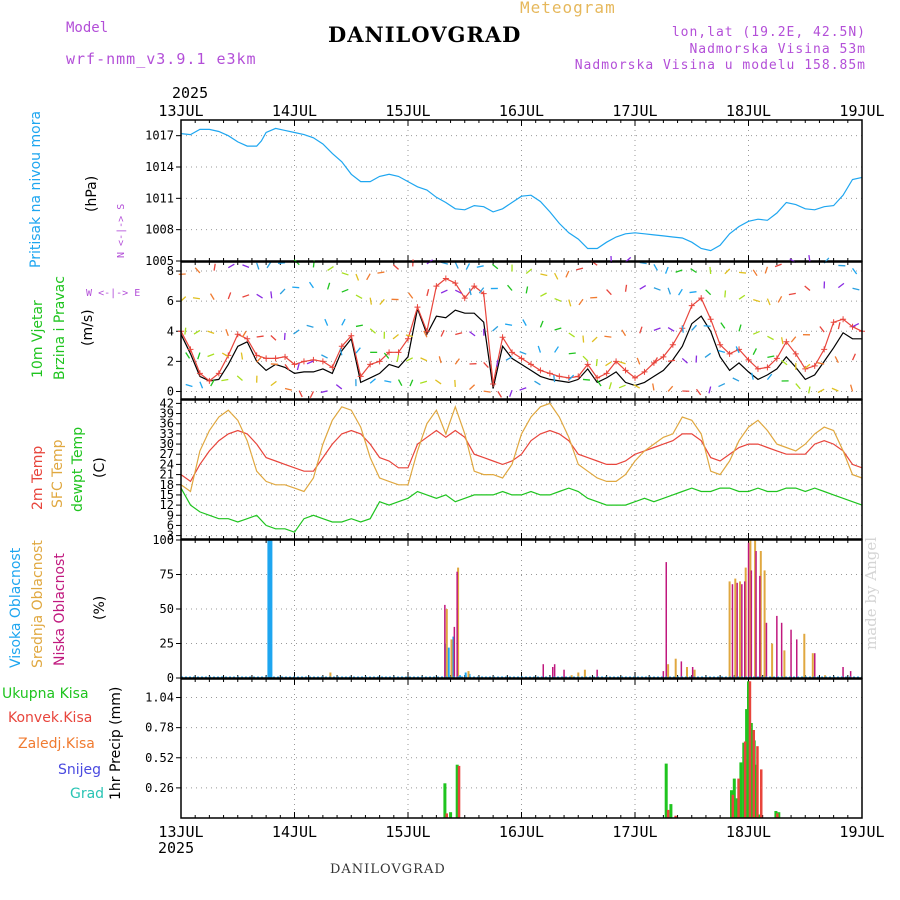  I want to click on precip-legend-snow: Snijeg, so click(80, 770).